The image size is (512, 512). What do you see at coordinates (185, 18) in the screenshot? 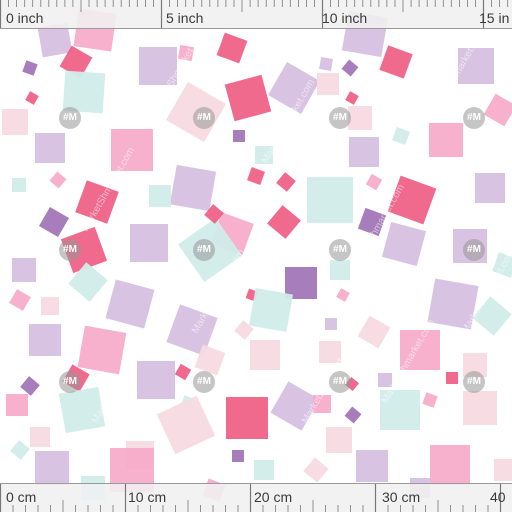
I see `ruler-label-5-inch: 5 inch` at bounding box center [185, 18].